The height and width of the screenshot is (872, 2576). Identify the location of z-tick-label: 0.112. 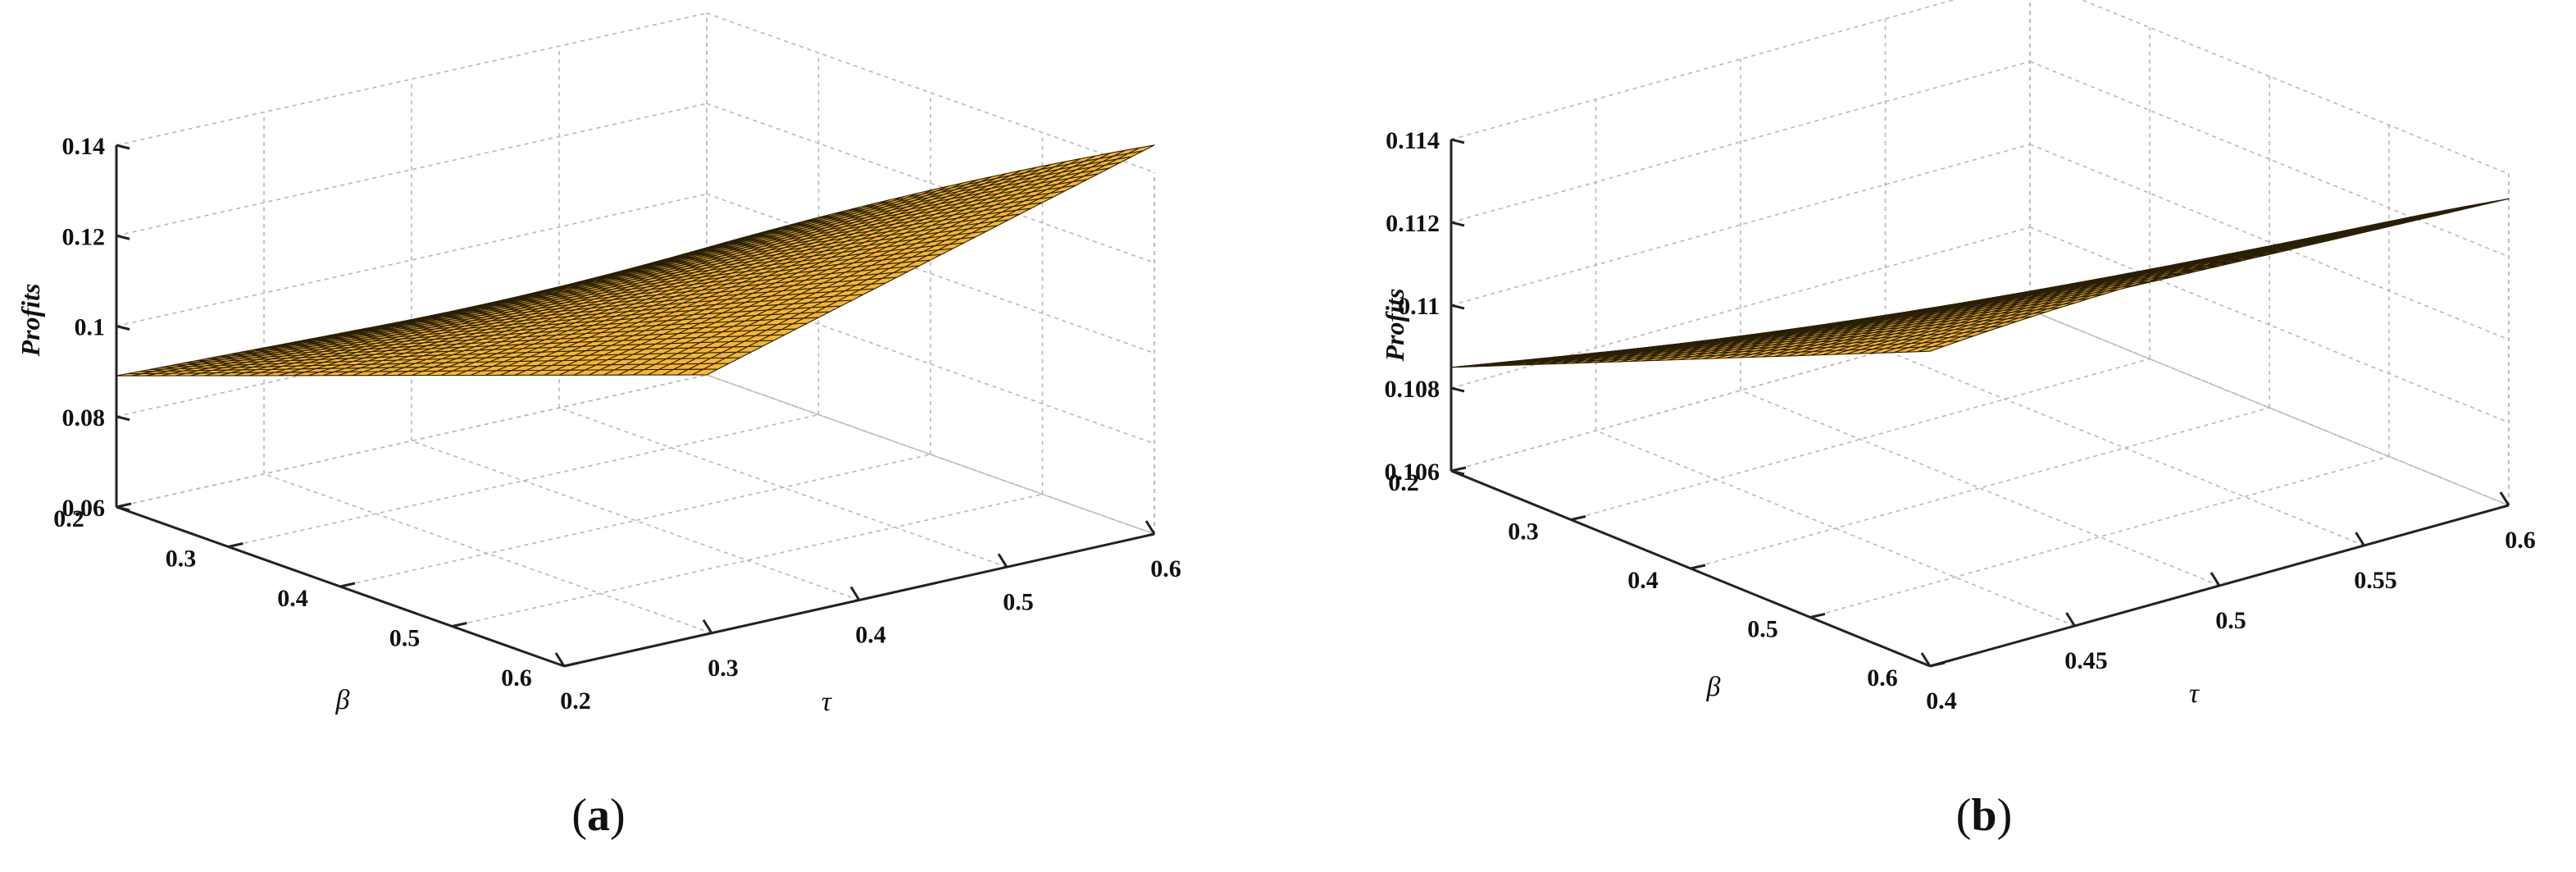
(1413, 224).